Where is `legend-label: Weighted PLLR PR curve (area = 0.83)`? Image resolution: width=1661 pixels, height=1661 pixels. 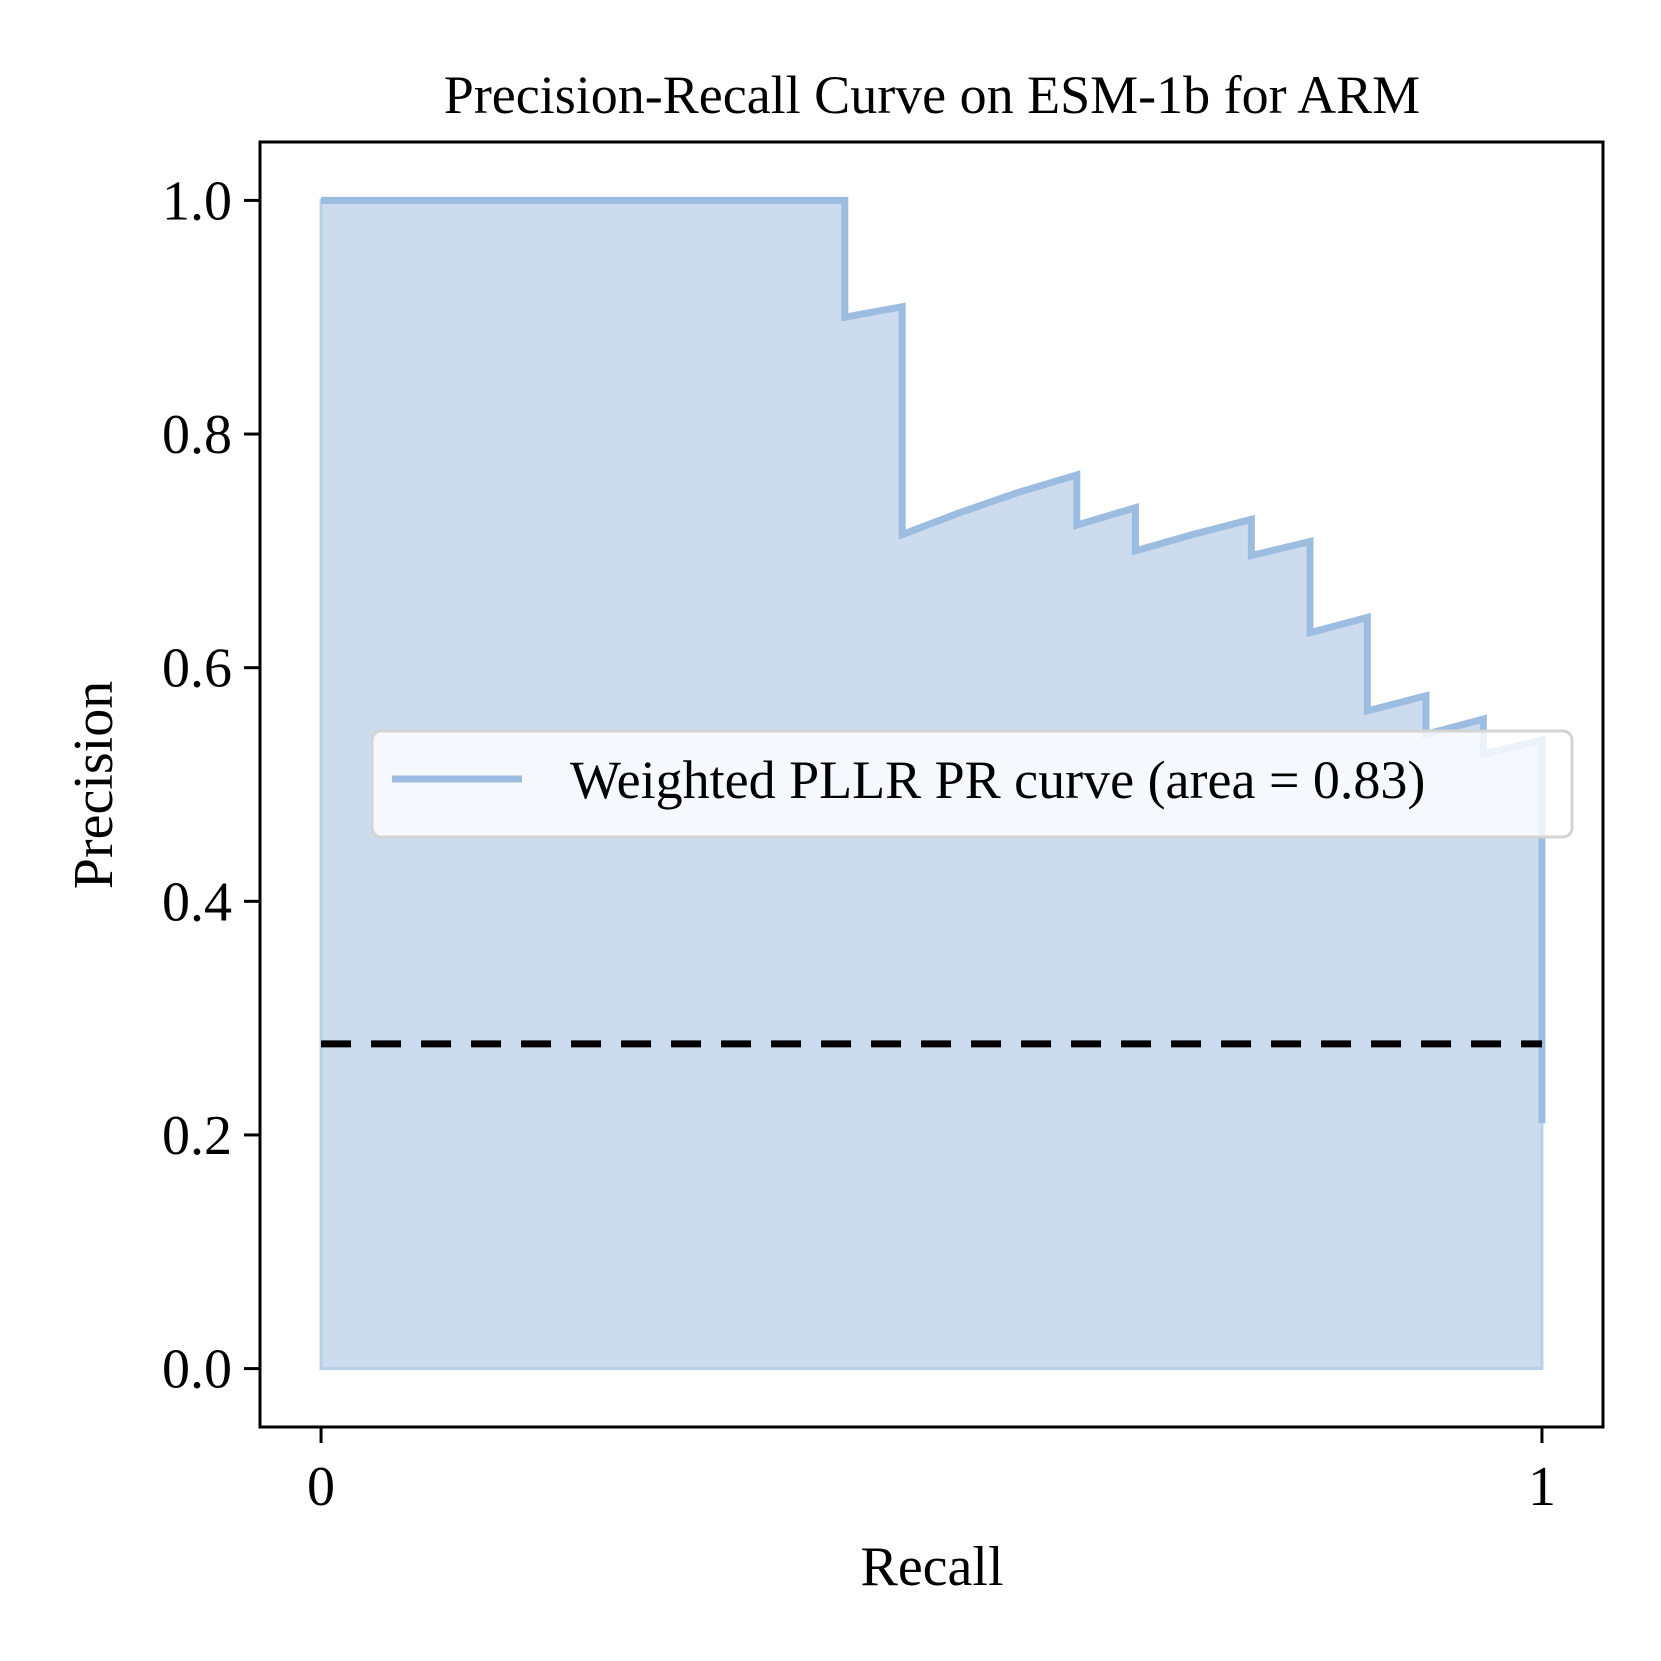 legend-label: Weighted PLLR PR curve (area = 0.83) is located at coordinates (997, 780).